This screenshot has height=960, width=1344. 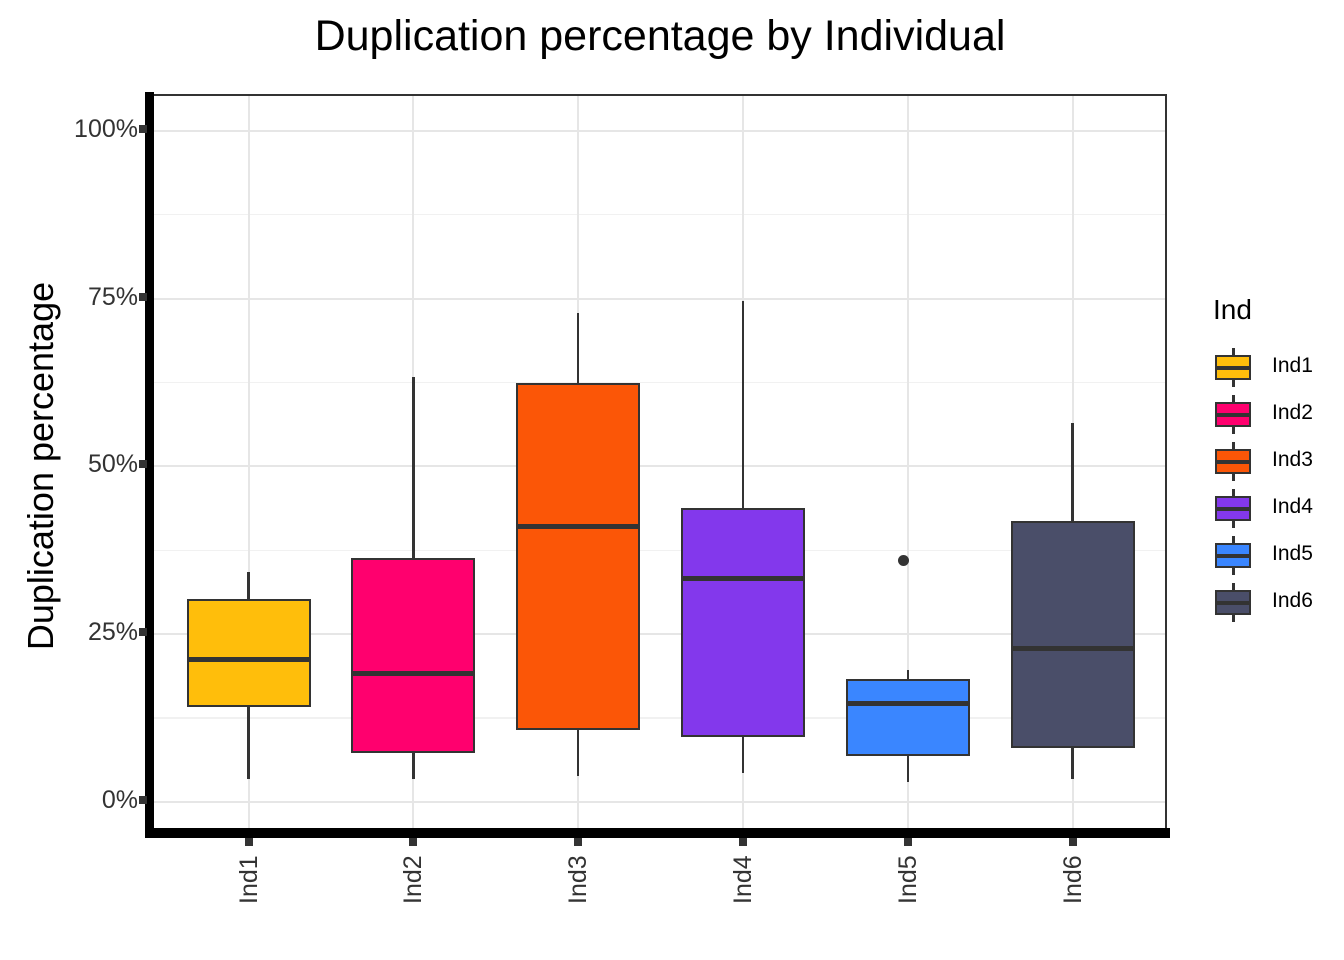 I want to click on x-axis-line, so click(x=657, y=833).